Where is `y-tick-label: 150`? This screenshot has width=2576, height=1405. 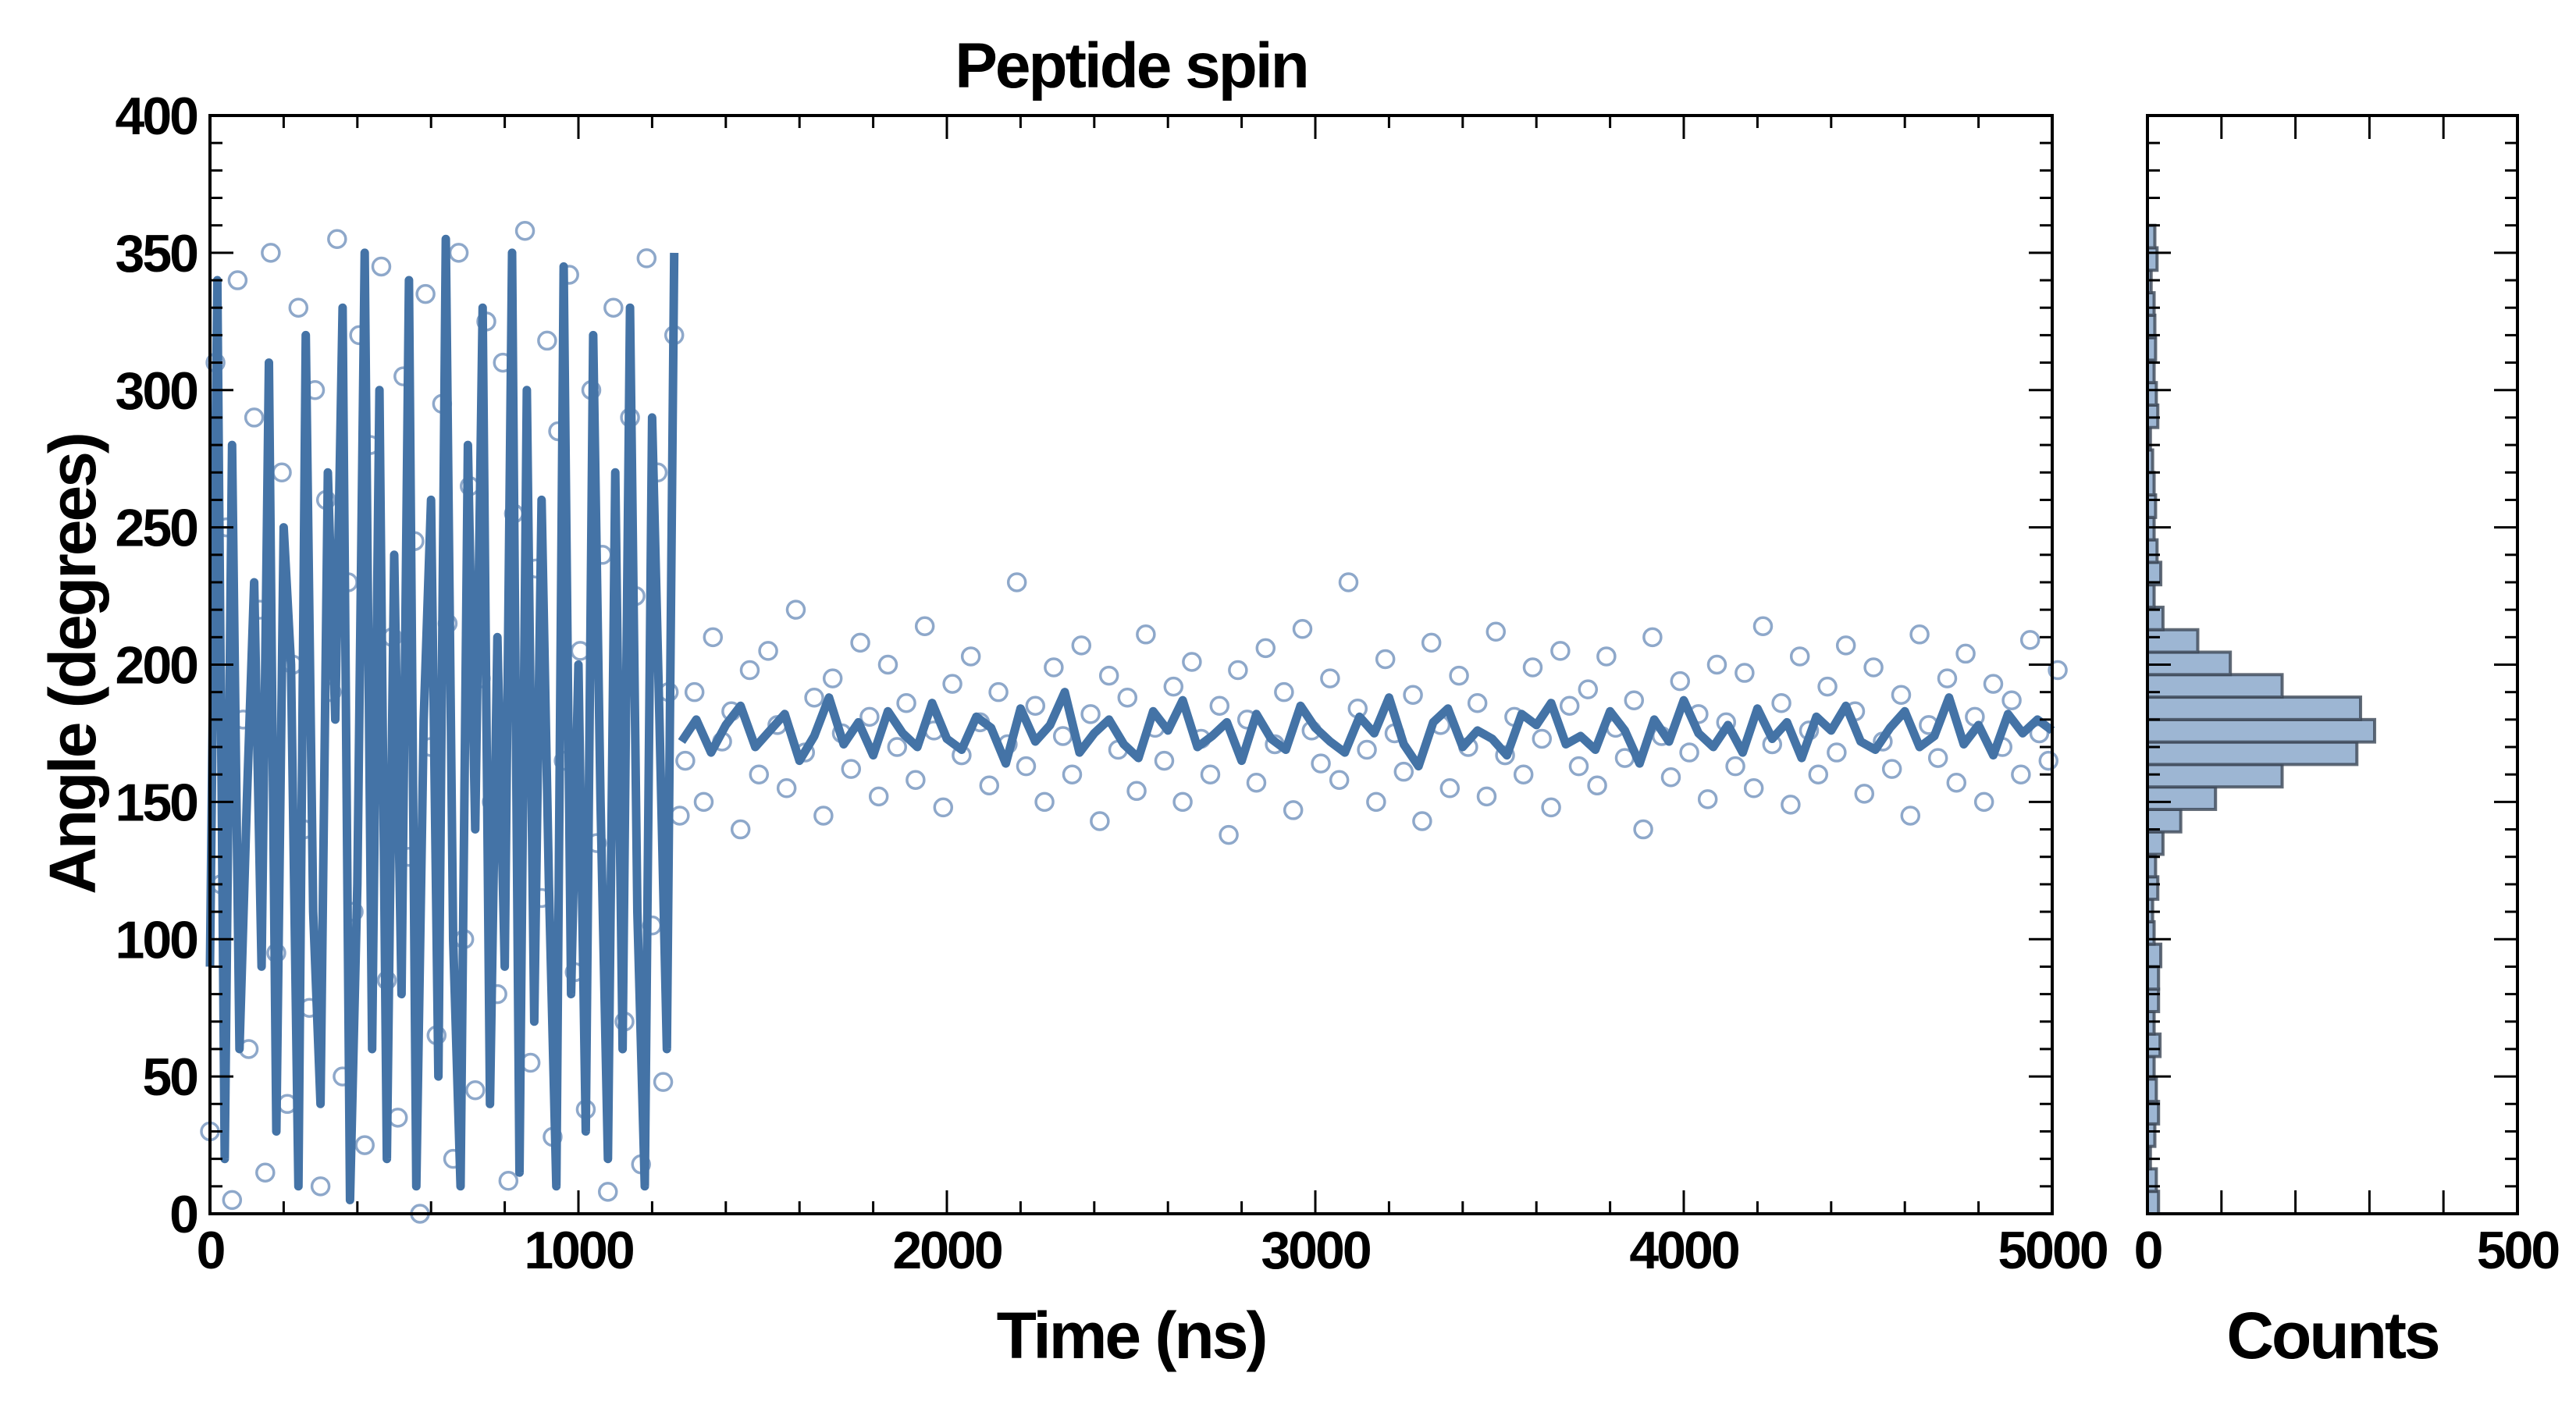 y-tick-label: 150 is located at coordinates (157, 803).